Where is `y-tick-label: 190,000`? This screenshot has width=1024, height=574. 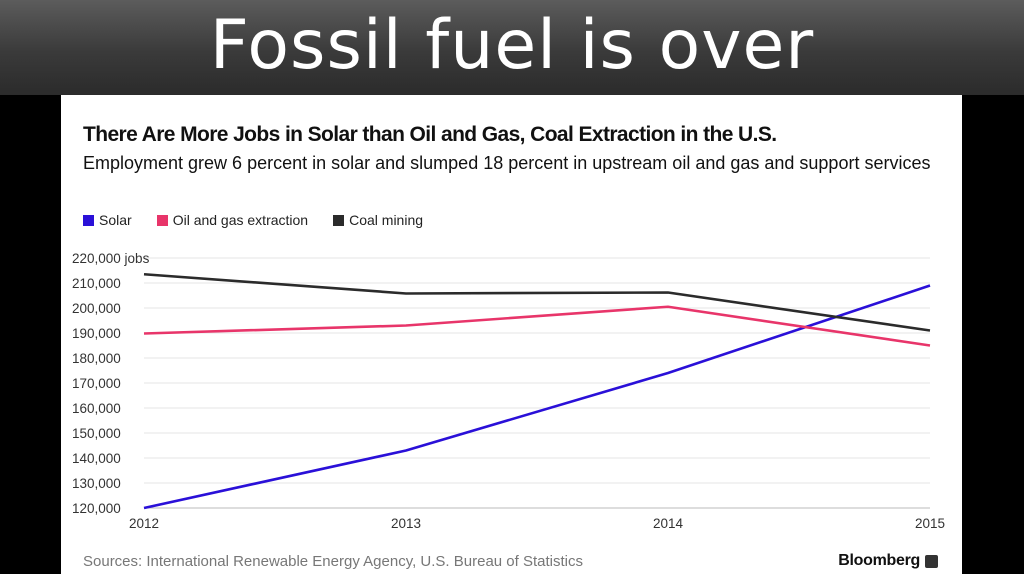 y-tick-label: 190,000 is located at coordinates (96, 333).